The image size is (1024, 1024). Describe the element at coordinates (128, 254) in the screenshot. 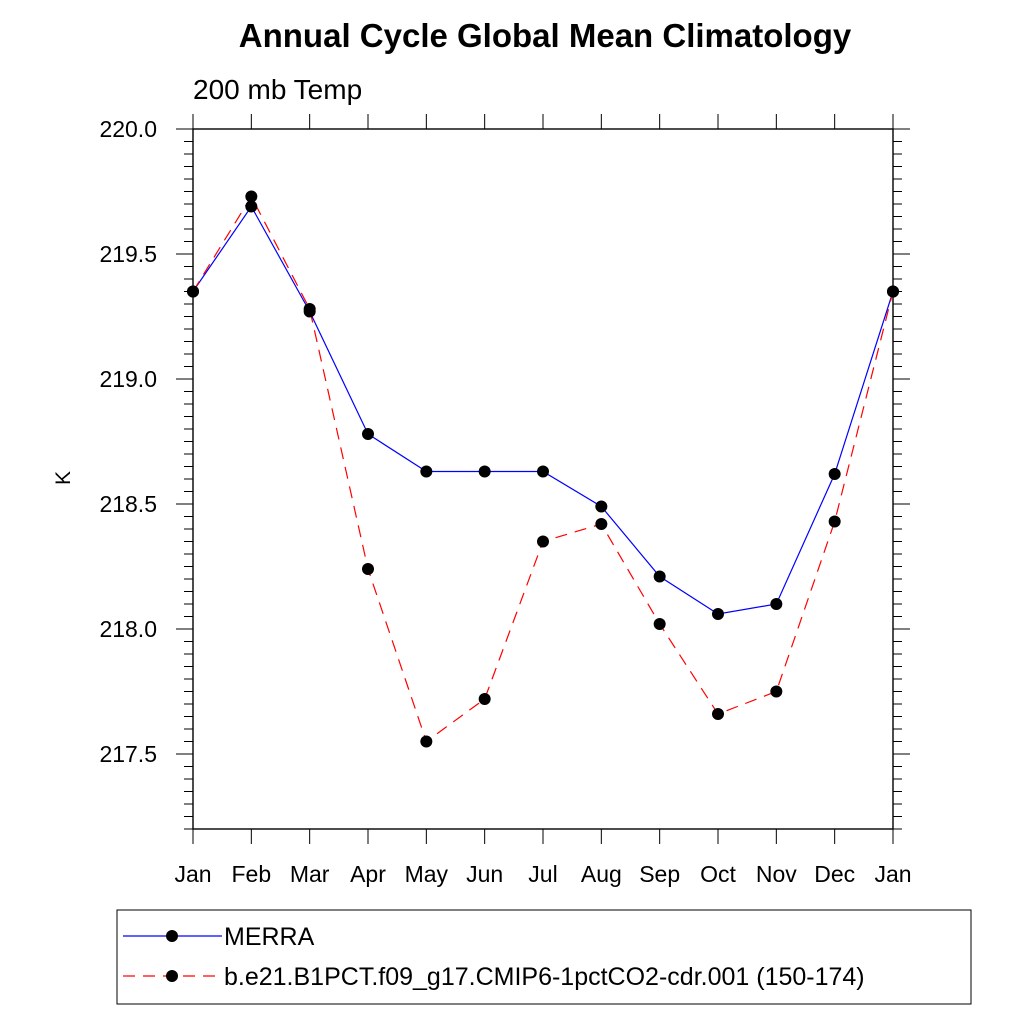

I see `y-tick-label: 219.5` at that location.